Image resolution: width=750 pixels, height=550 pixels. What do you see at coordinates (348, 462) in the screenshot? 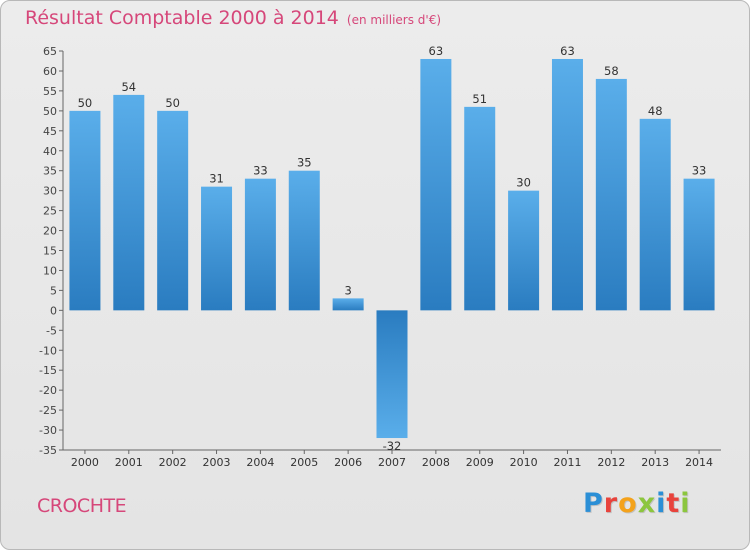
I see `x-tick-label: 2006` at bounding box center [348, 462].